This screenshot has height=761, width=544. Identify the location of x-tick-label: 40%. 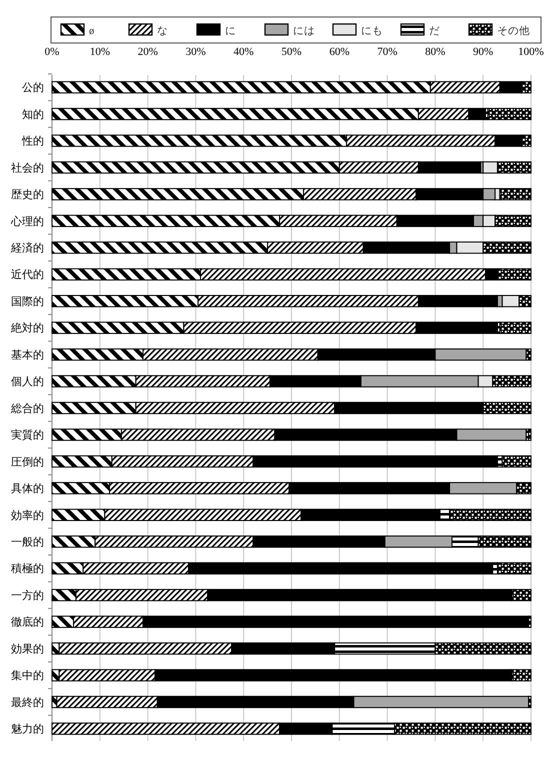
(244, 52).